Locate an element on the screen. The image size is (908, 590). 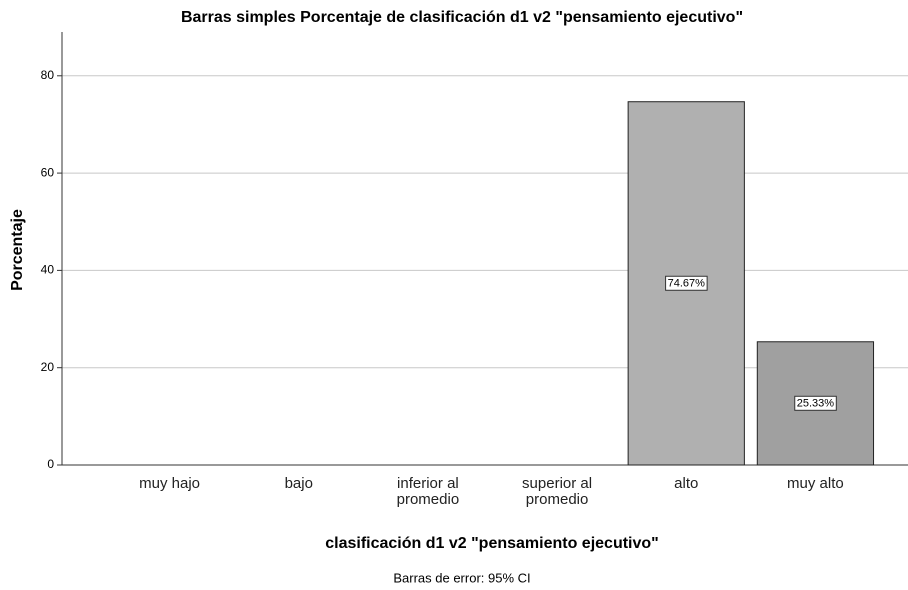
x-tick-label: bajo is located at coordinates (298, 483).